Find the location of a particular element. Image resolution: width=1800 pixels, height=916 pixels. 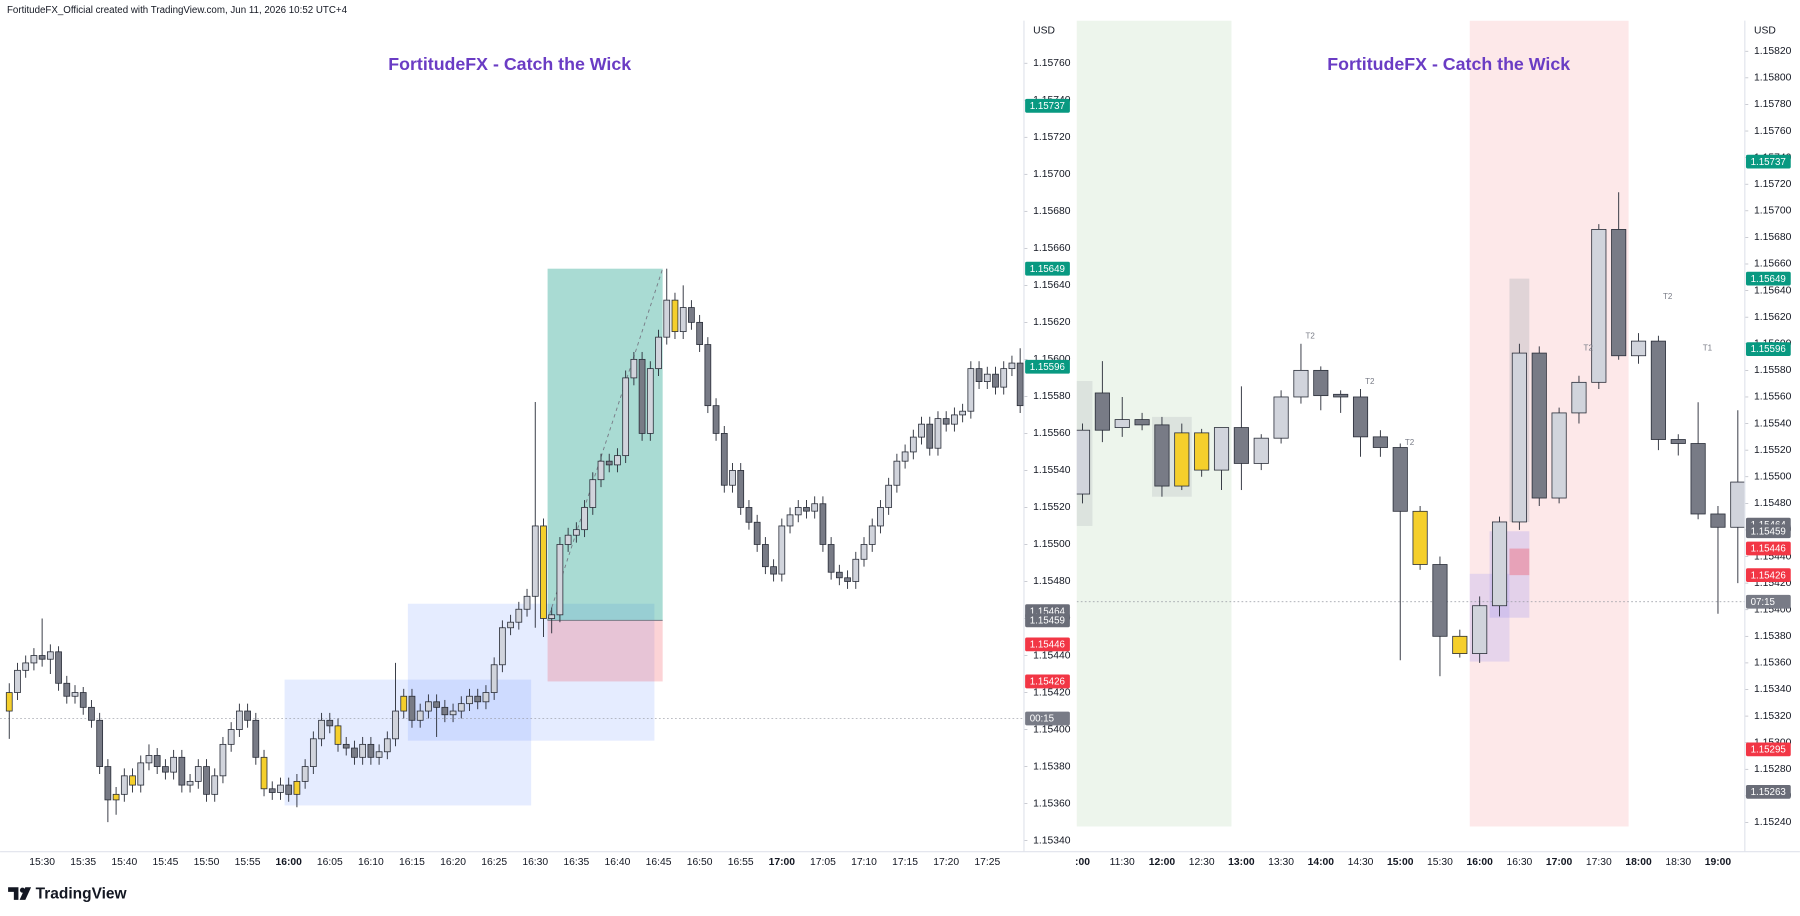

price-flag-label: 1.15649 is located at coordinates (1047, 269).